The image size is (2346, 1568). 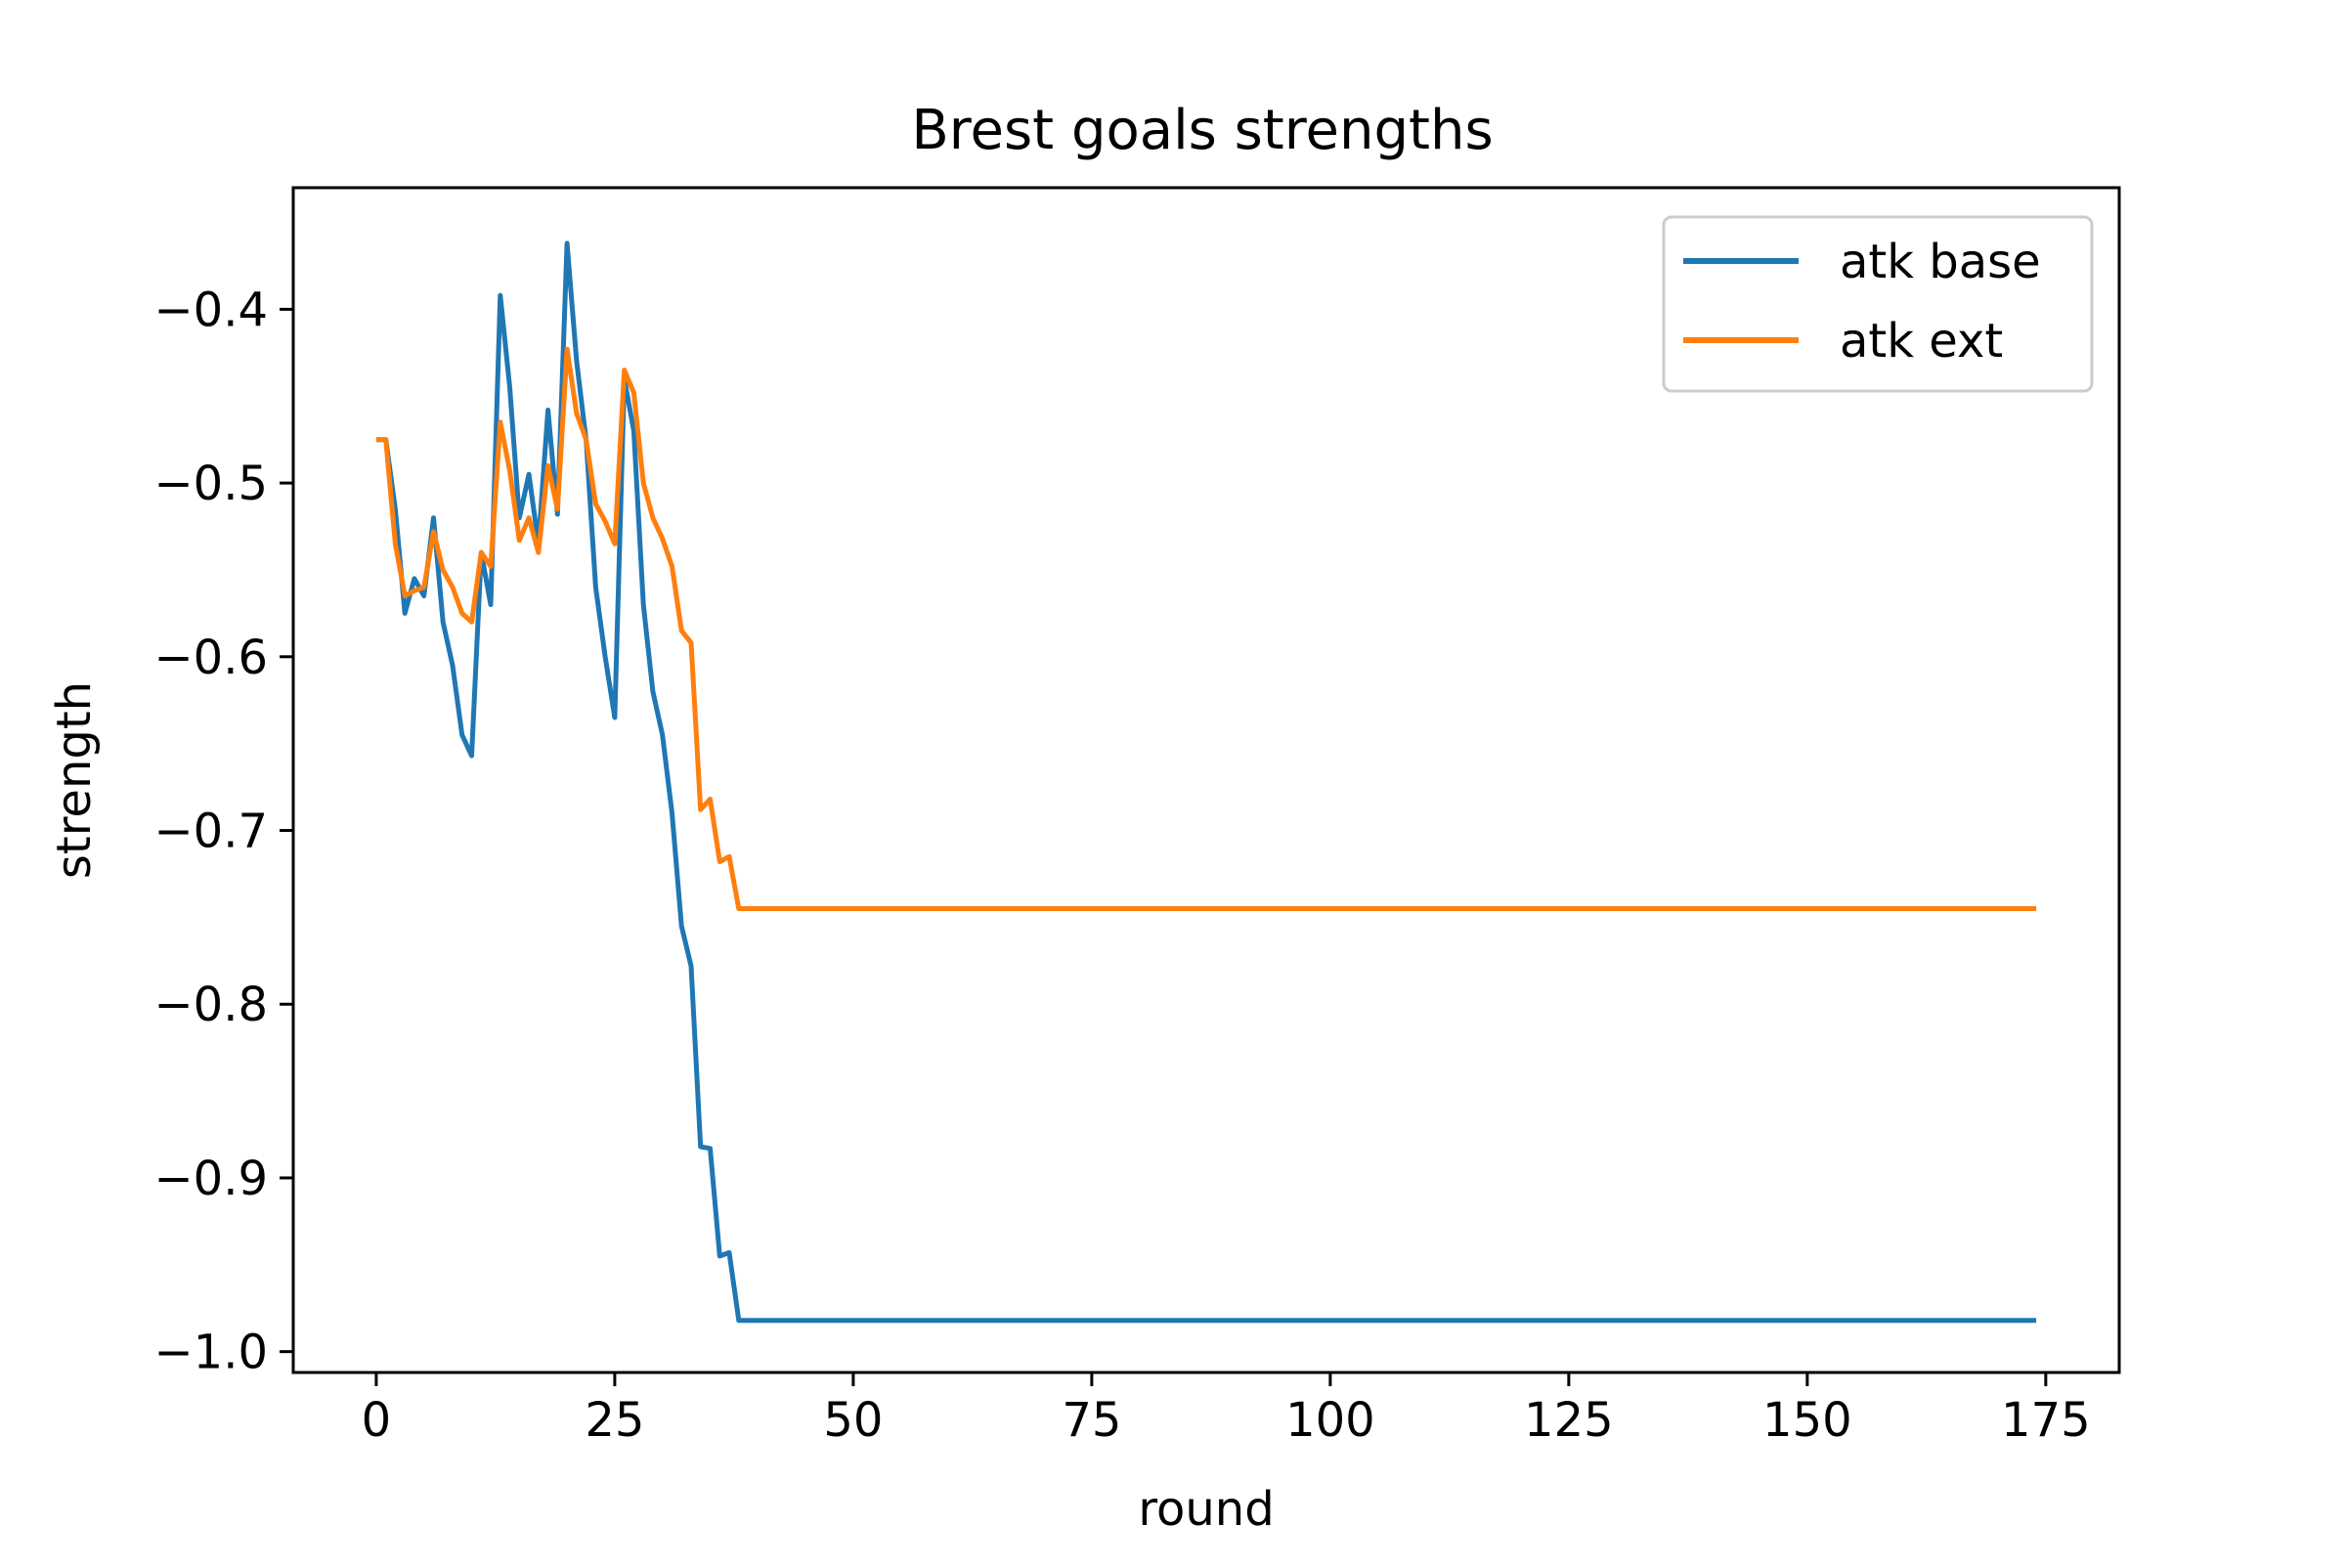 What do you see at coordinates (1807, 1420) in the screenshot?
I see `x-tick-label: 150` at bounding box center [1807, 1420].